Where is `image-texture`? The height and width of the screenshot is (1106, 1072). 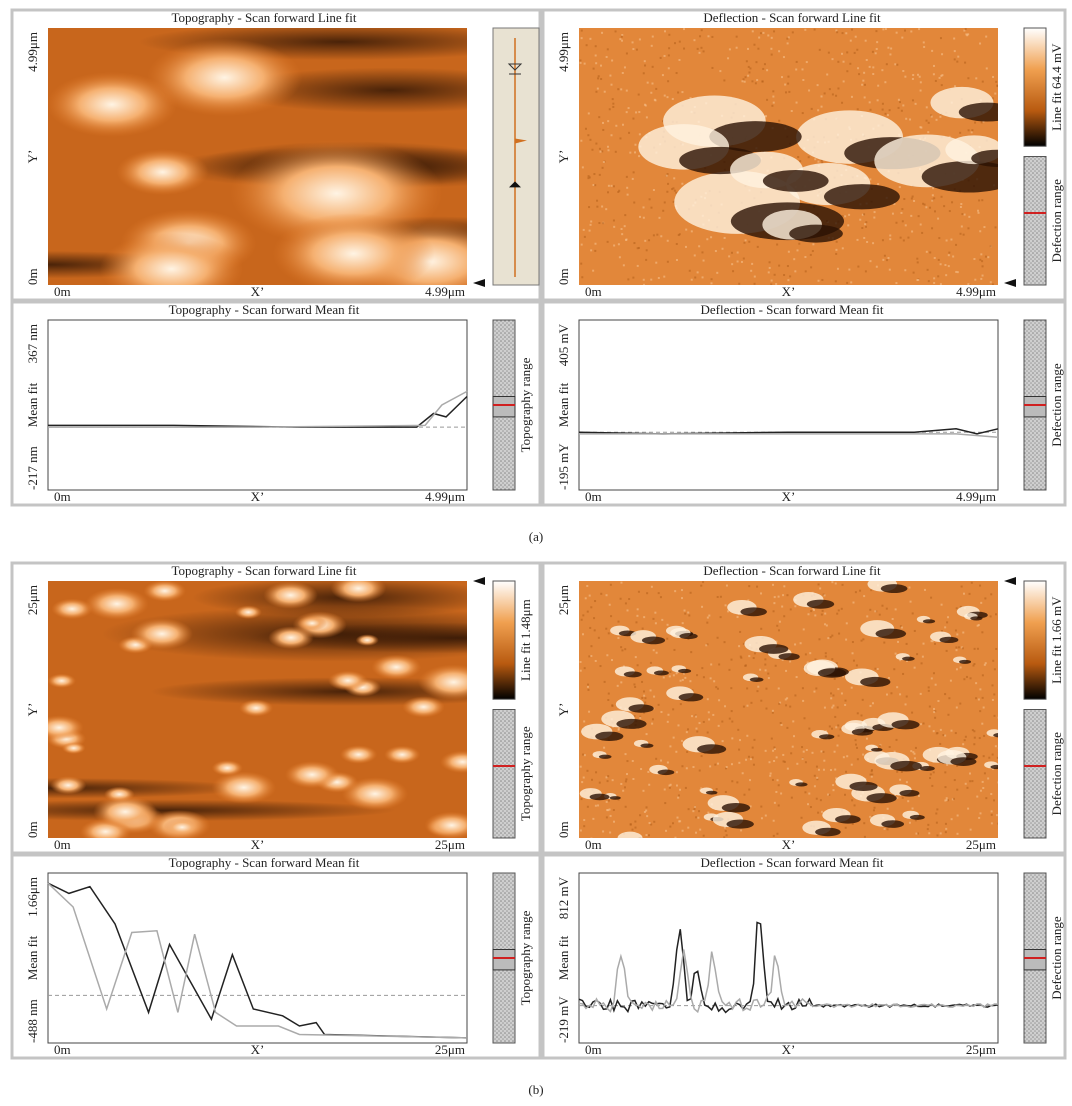
image-texture is located at coordinates (788, 709).